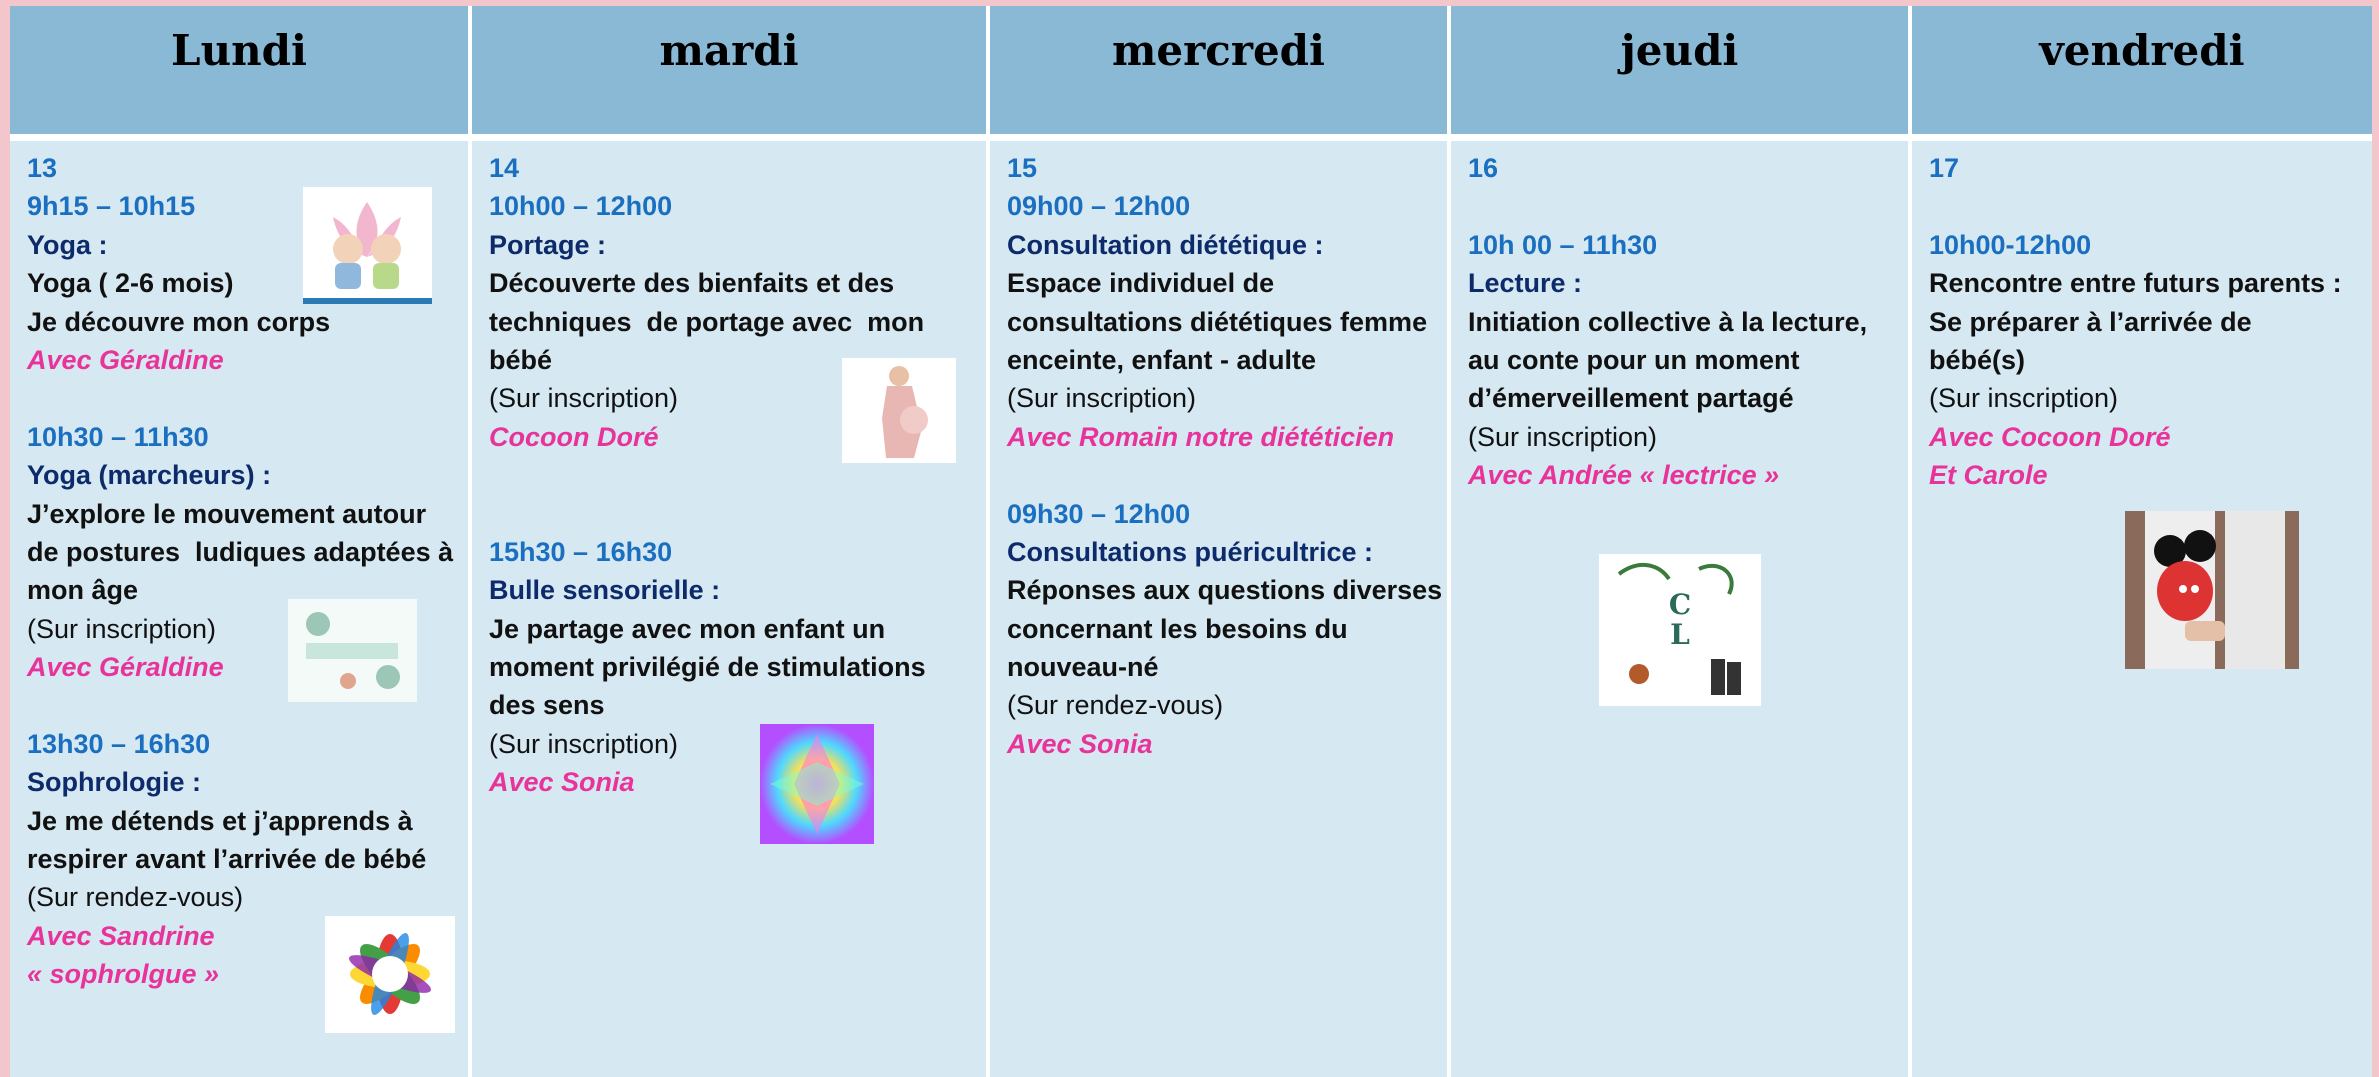  I want to click on session-title: Consultations puéricultrice :, so click(1190, 551).